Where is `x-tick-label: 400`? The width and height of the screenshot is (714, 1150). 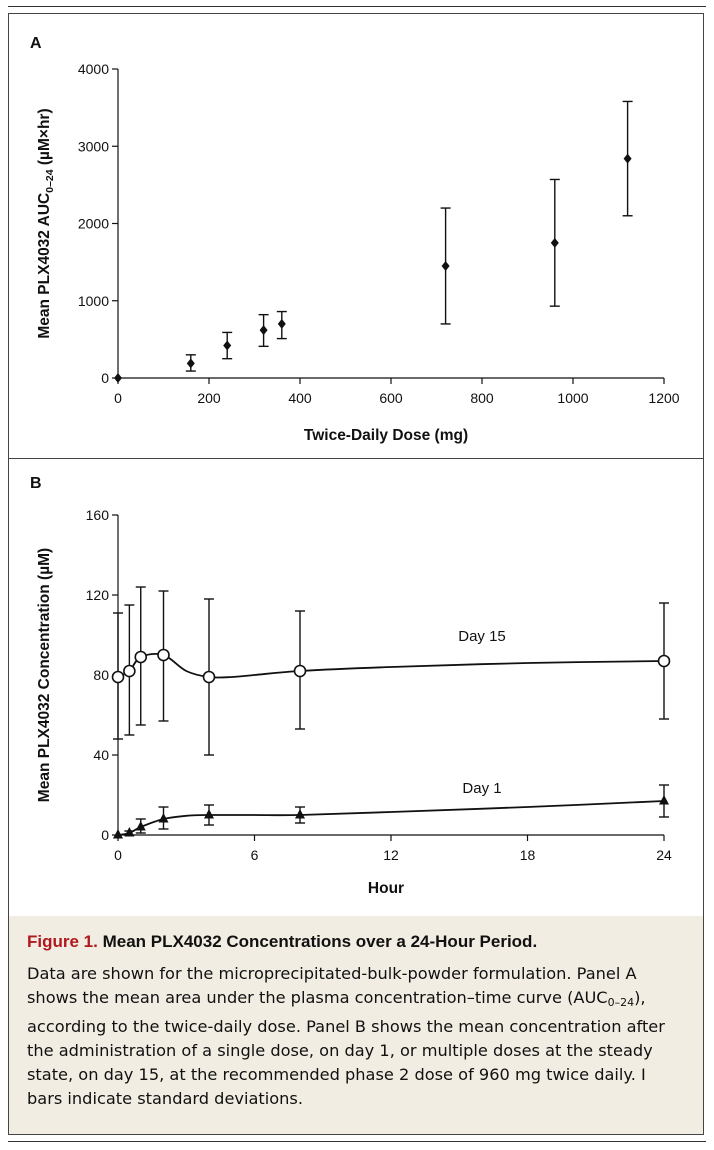
x-tick-label: 400 is located at coordinates (300, 398).